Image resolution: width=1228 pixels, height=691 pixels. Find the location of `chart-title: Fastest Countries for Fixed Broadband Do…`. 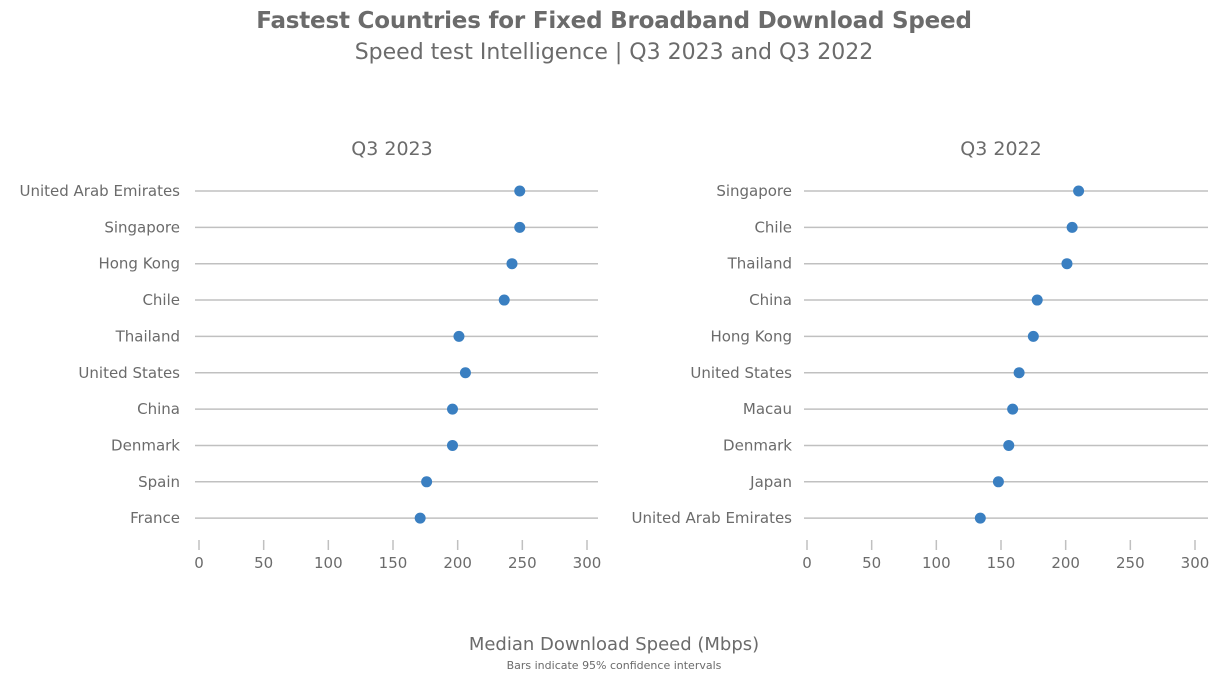

chart-title: Fastest Countries for Fixed Broadband Do… is located at coordinates (614, 21).